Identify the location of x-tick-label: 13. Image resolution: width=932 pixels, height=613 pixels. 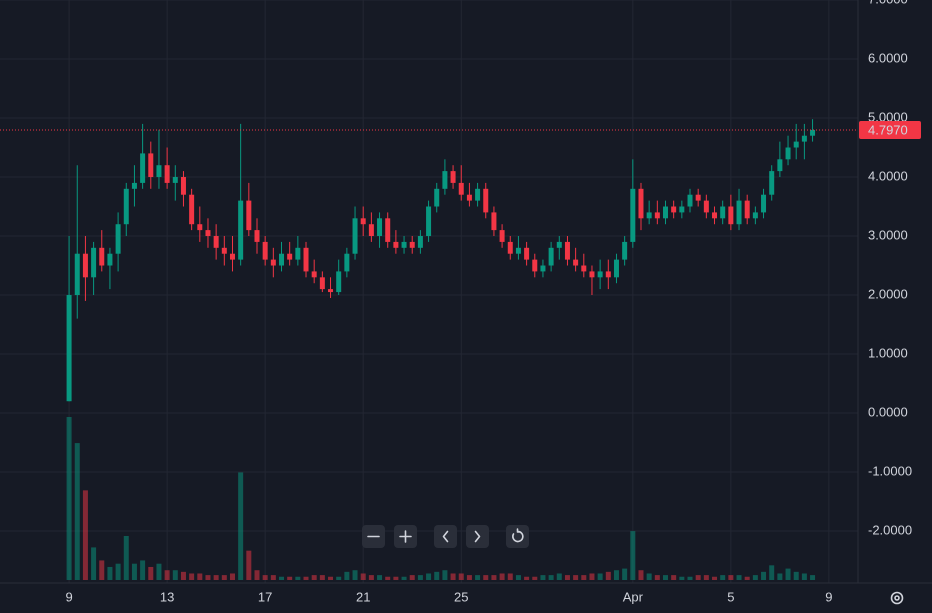
(167, 596).